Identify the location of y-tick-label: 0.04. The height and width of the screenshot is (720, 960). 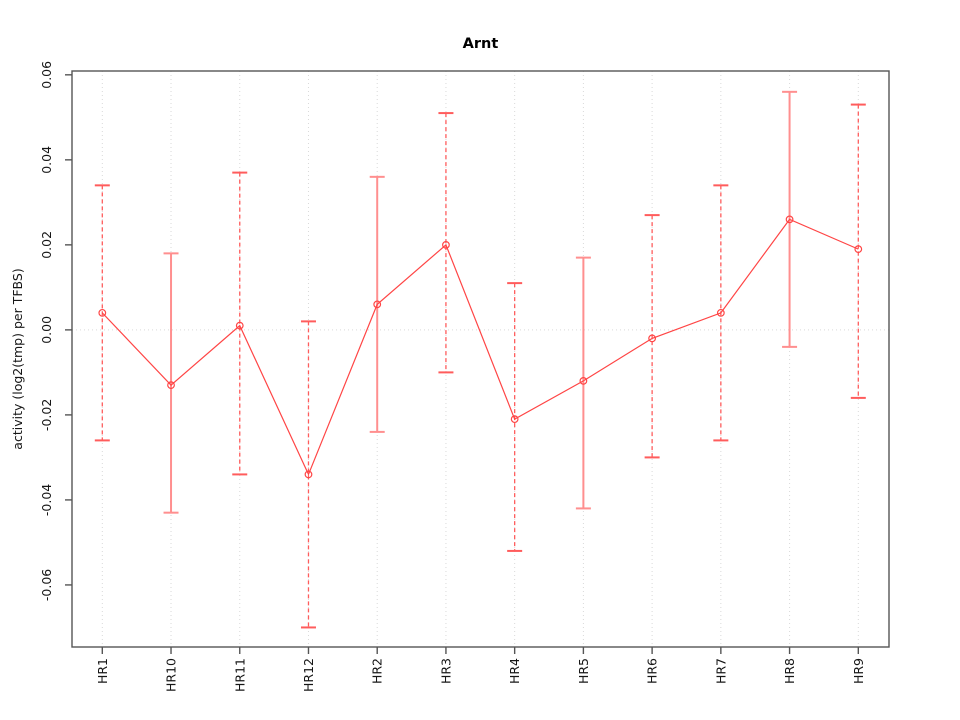
(46, 160).